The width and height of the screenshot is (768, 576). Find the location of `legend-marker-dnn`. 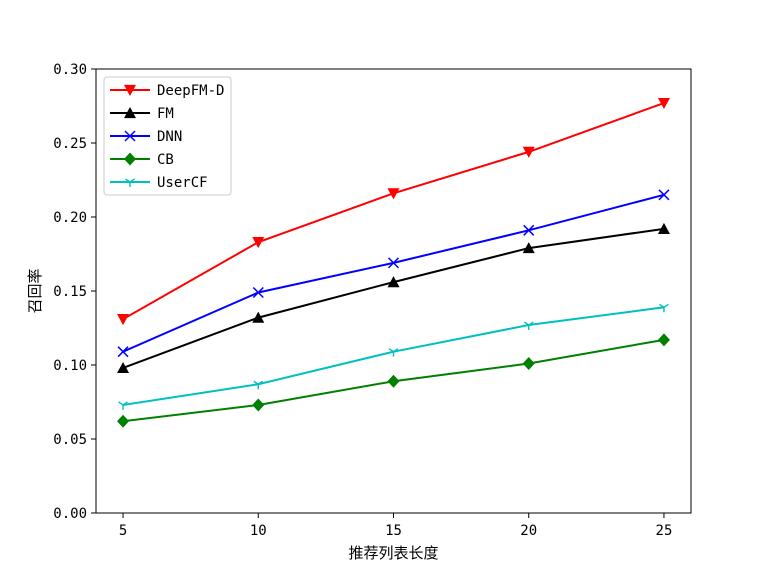

legend-marker-dnn is located at coordinates (130, 136).